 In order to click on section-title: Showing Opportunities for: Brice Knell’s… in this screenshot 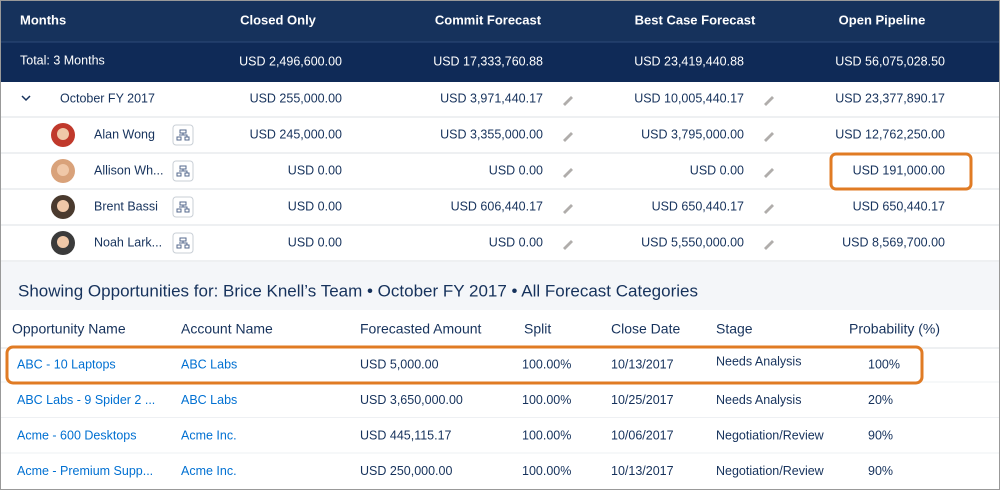, I will do `click(358, 290)`.